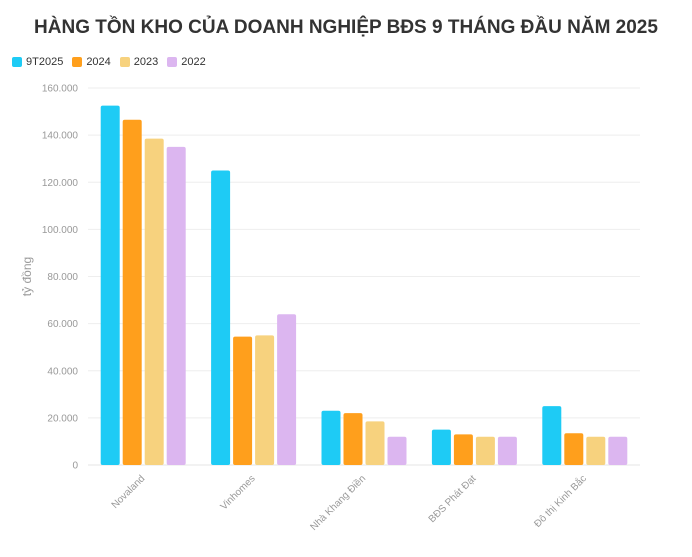 The width and height of the screenshot is (692, 557). Describe the element at coordinates (60, 183) in the screenshot. I see `y-tick-label: 120.000` at that location.